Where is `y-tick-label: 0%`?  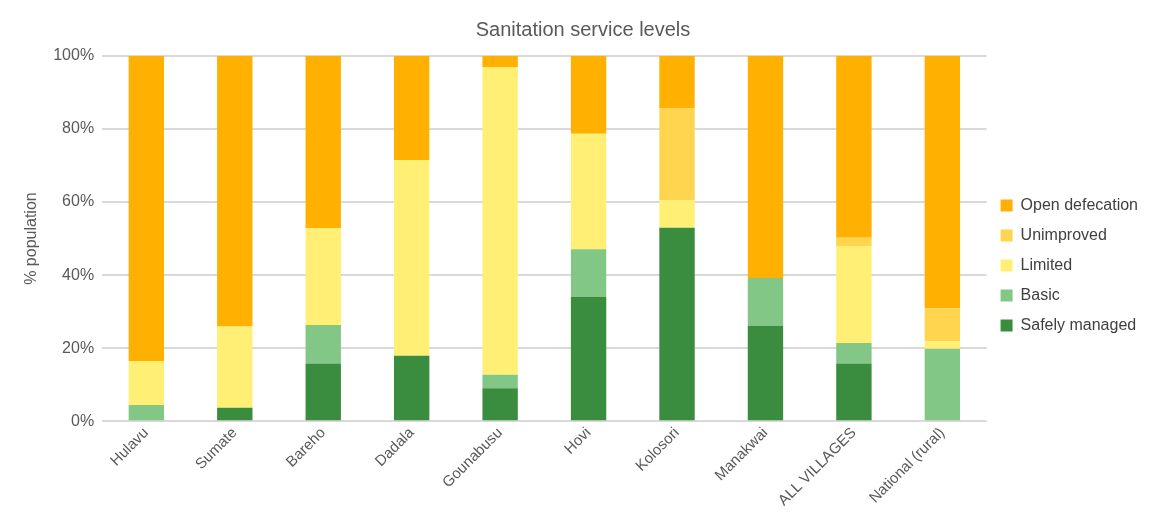
y-tick-label: 0% is located at coordinates (83, 420).